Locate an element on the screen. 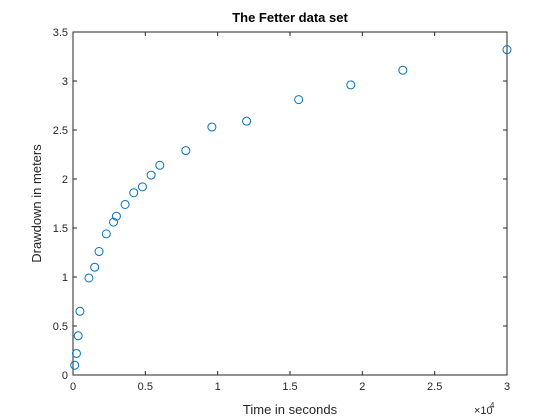 The width and height of the screenshot is (560, 420). x-axis-exponent: ×10 4 is located at coordinates (484, 409).